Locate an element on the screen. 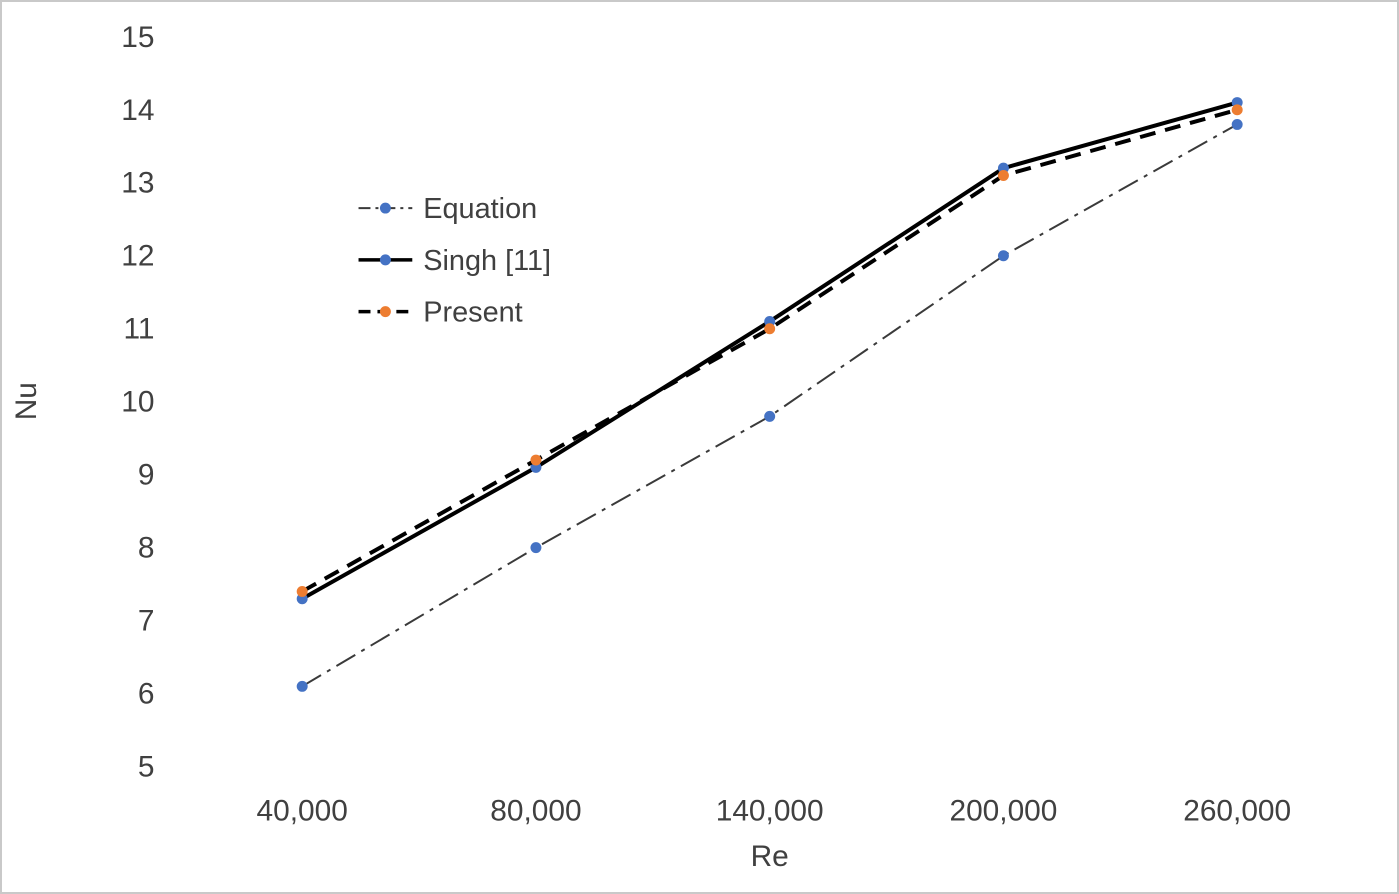 This screenshot has width=1399, height=894. legend-item: Present is located at coordinates (440, 313).